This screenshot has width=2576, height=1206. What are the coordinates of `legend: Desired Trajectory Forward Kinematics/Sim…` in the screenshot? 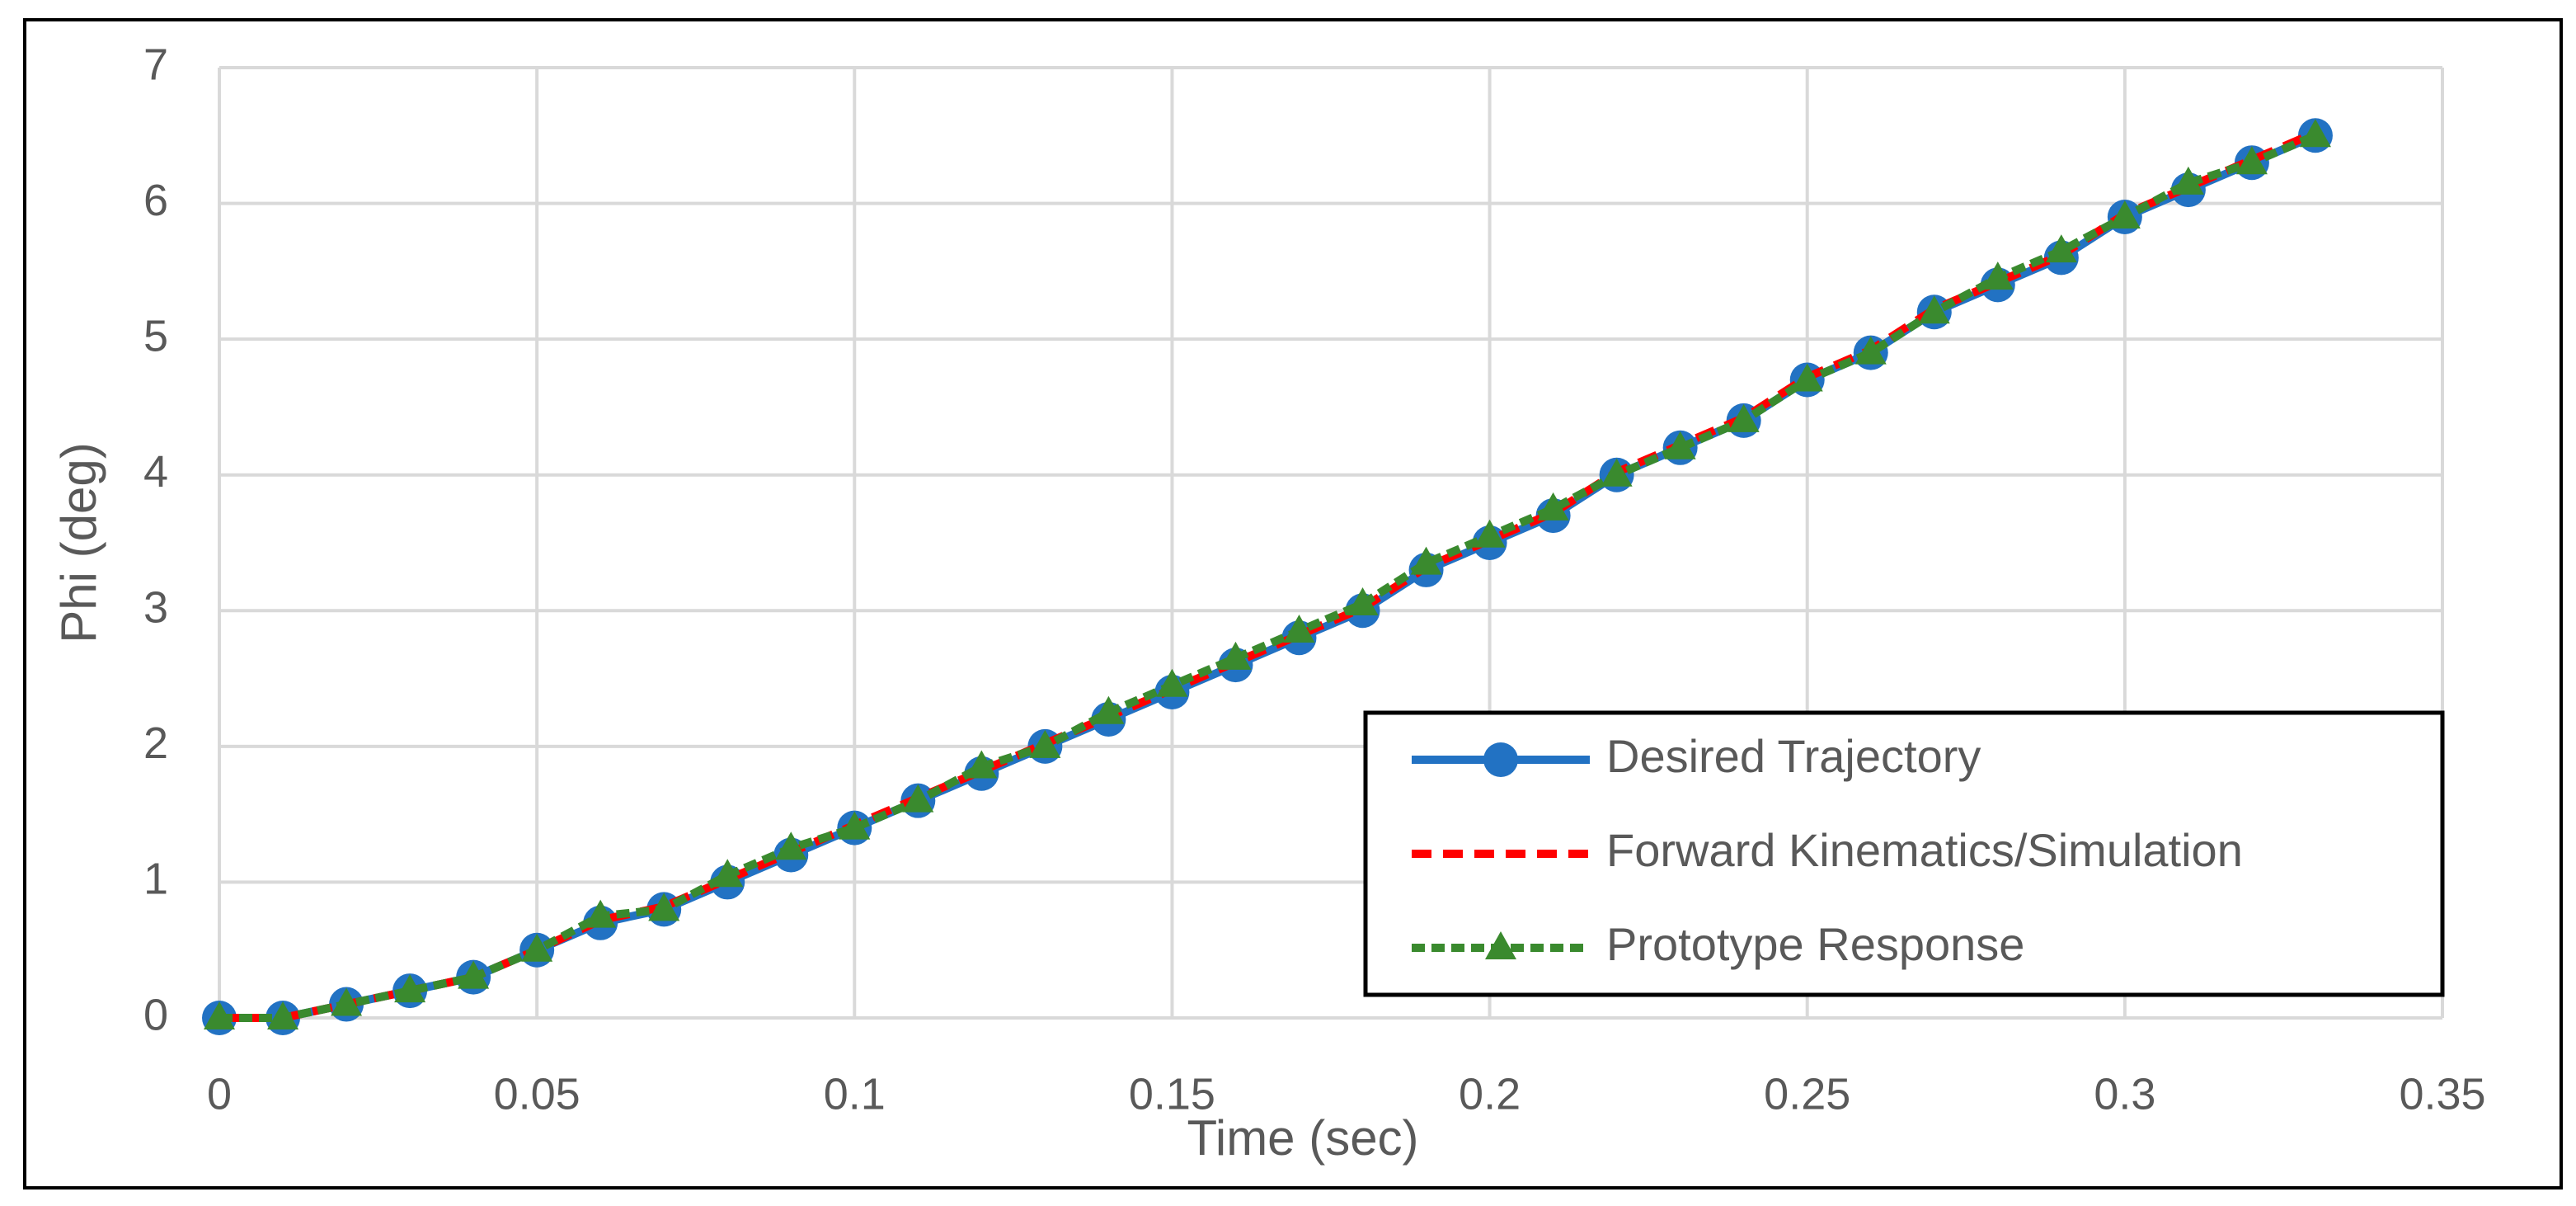 It's located at (1904, 853).